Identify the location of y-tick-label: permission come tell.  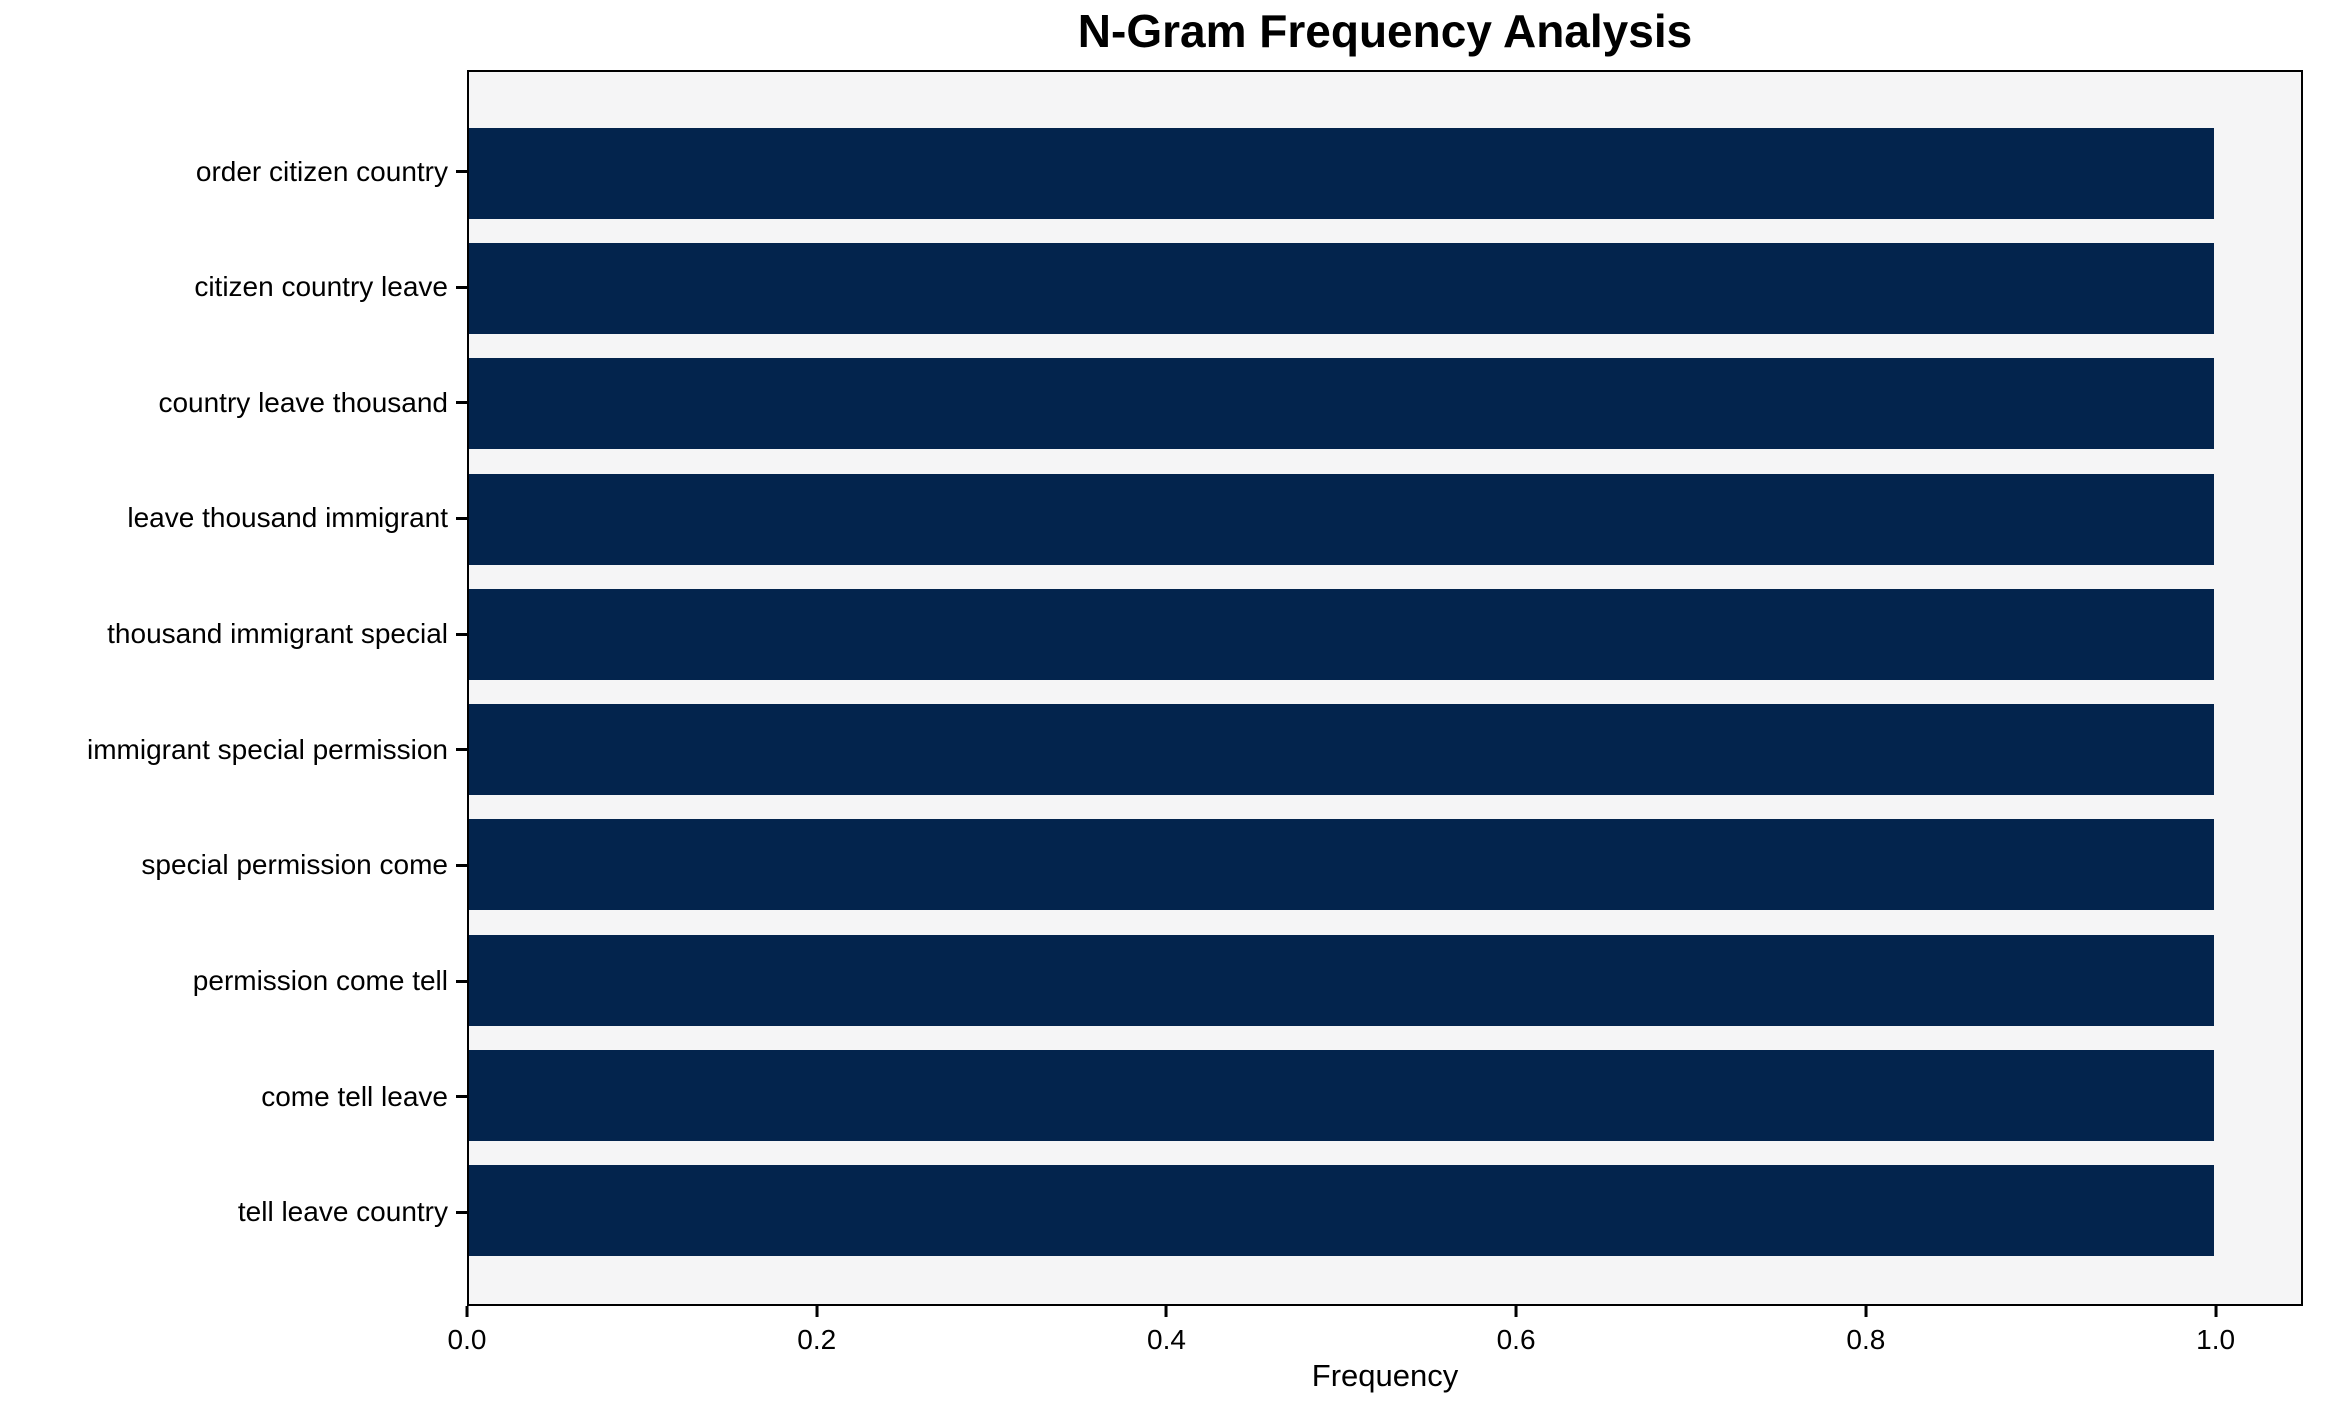
(320, 981).